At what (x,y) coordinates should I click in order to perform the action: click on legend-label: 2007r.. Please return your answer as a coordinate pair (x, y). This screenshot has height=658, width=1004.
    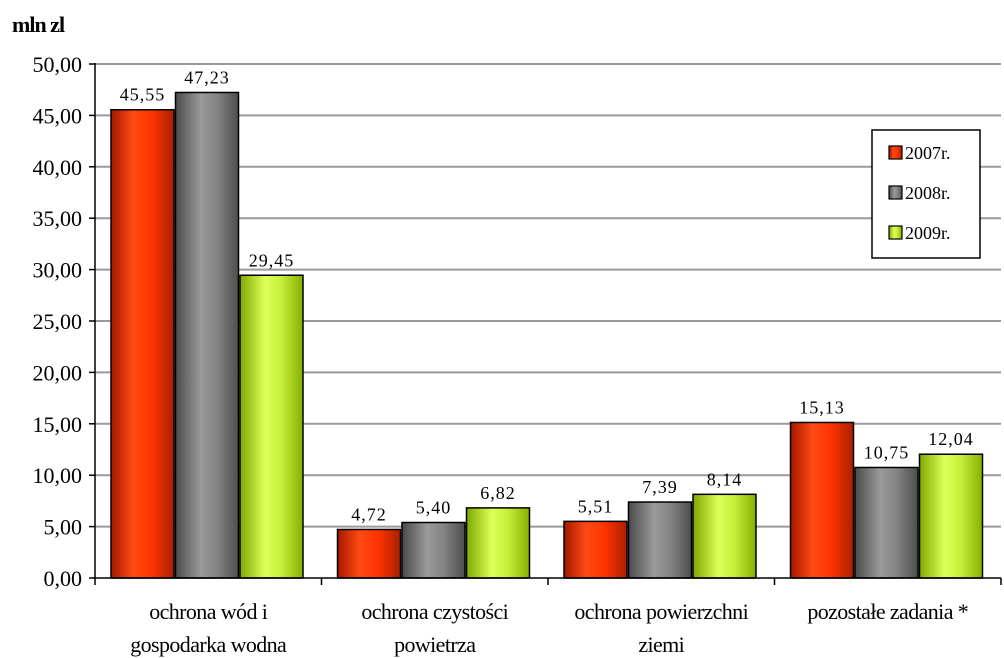
    Looking at the image, I should click on (928, 153).